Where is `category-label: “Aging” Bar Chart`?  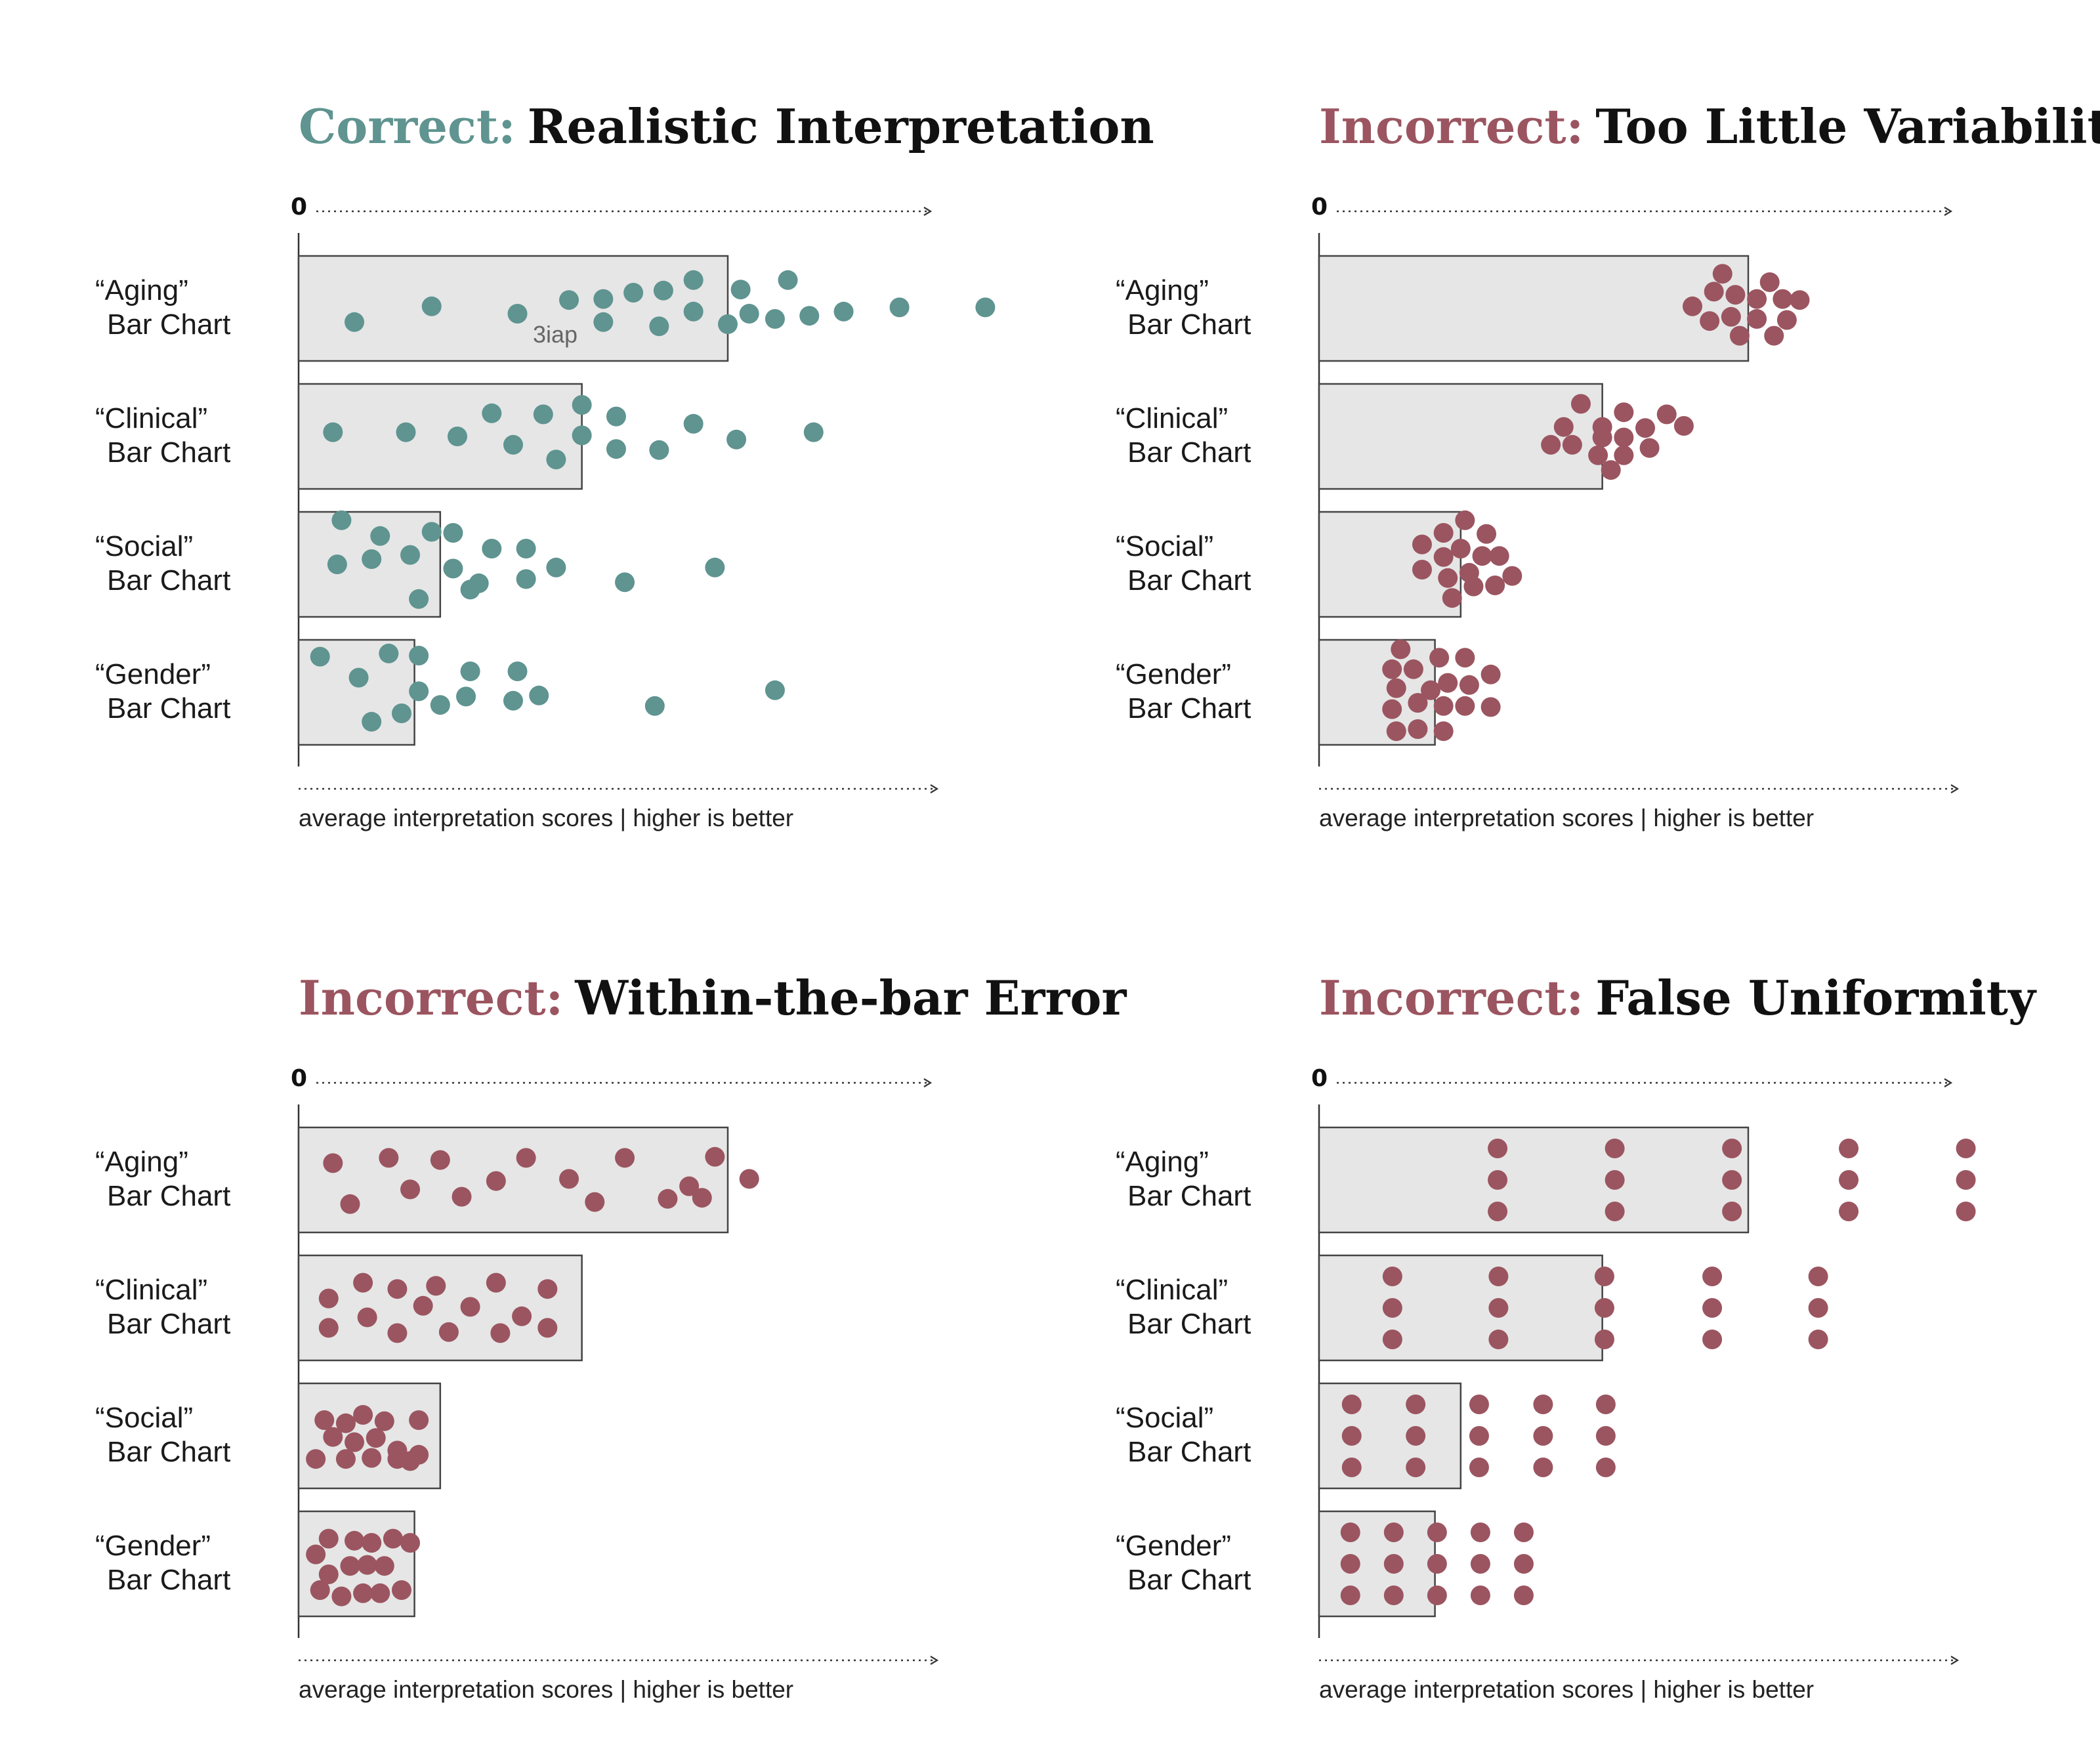
category-label: “Aging” Bar Chart is located at coordinates (1183, 1179).